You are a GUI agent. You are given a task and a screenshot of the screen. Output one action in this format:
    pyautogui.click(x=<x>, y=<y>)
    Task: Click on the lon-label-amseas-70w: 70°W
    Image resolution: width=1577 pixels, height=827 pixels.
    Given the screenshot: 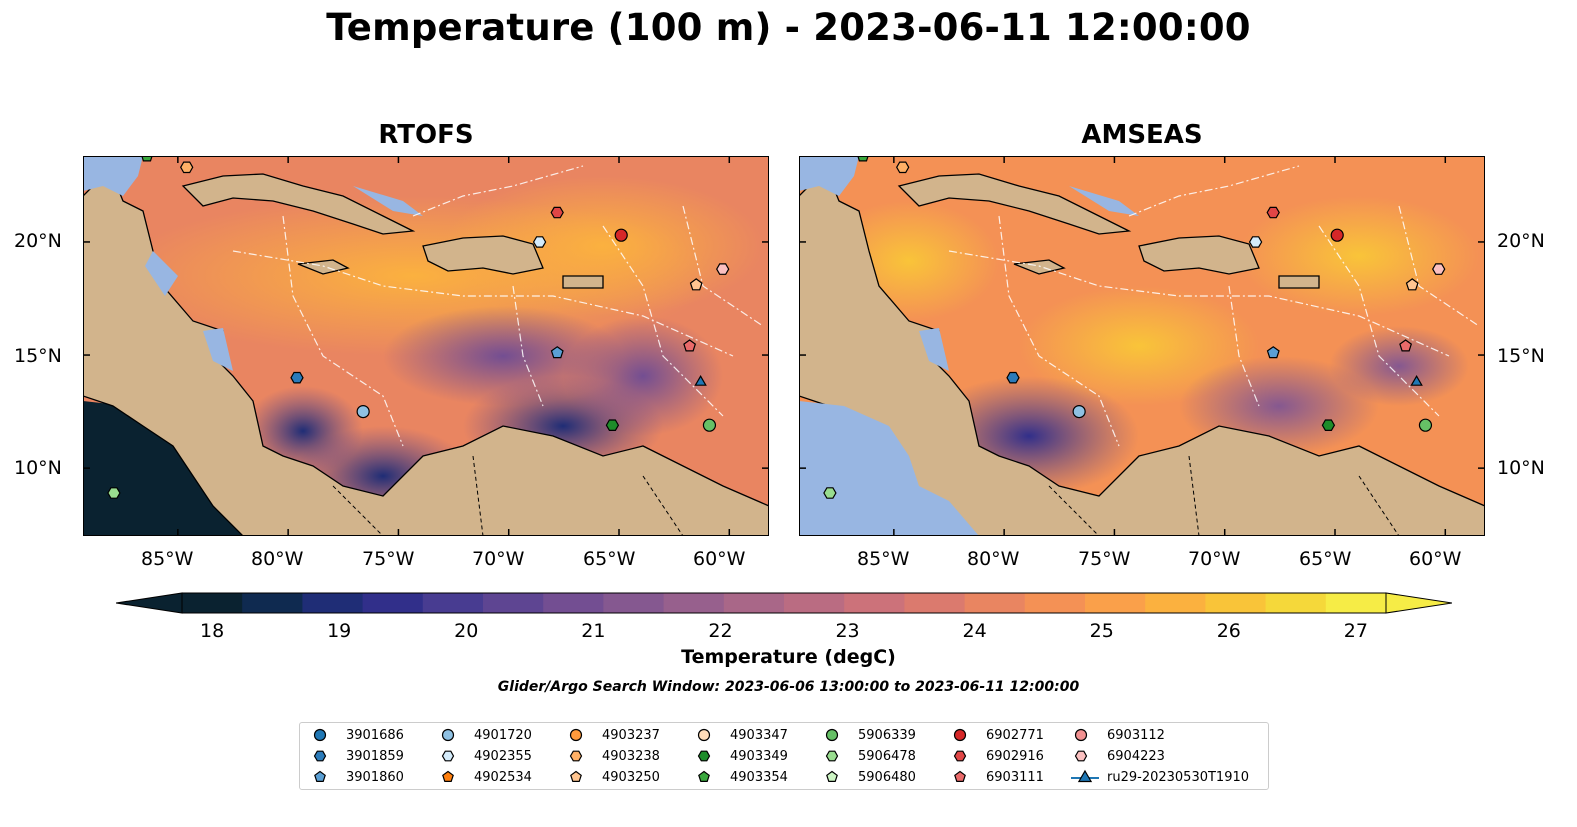 What is the action you would take?
    pyautogui.click(x=1214, y=559)
    